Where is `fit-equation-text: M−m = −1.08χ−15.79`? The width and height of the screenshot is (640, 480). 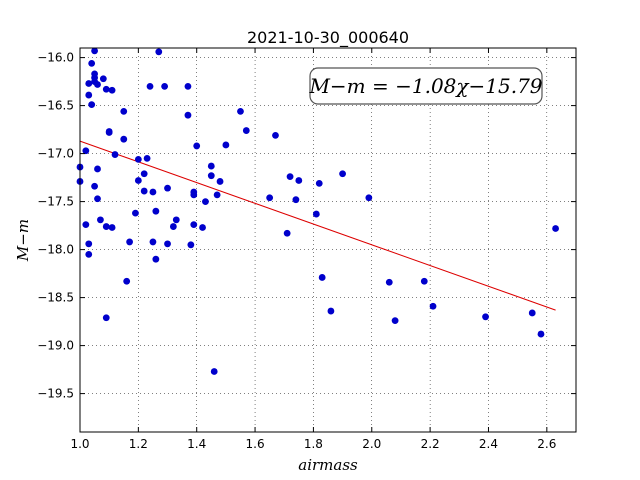 fit-equation-text: M−m = −1.08χ−15.79 is located at coordinates (425, 86).